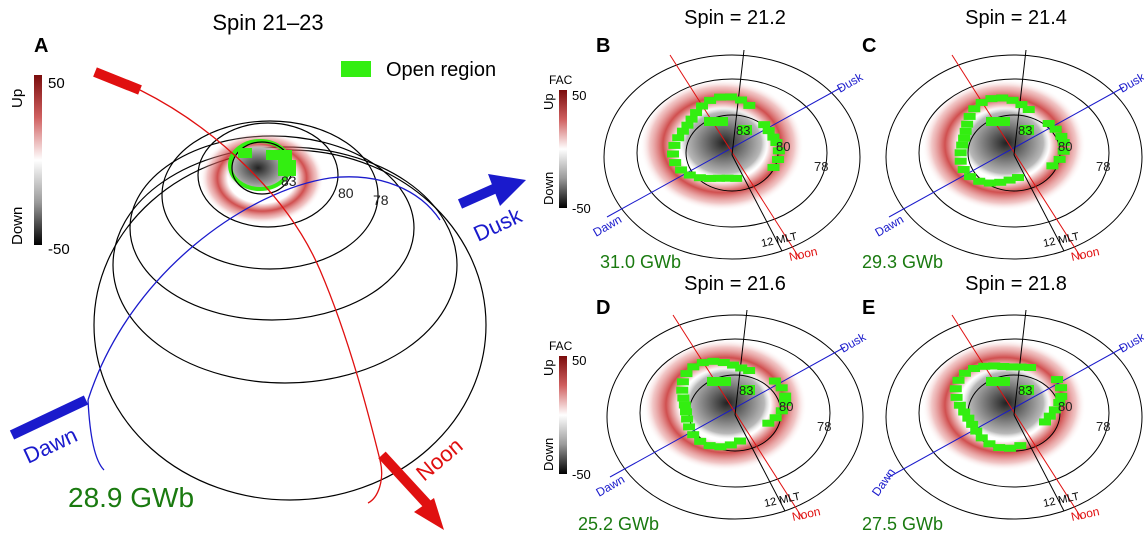 This screenshot has height=536, width=1144. Describe the element at coordinates (603, 46) in the screenshot. I see `panel-letter: B` at that location.